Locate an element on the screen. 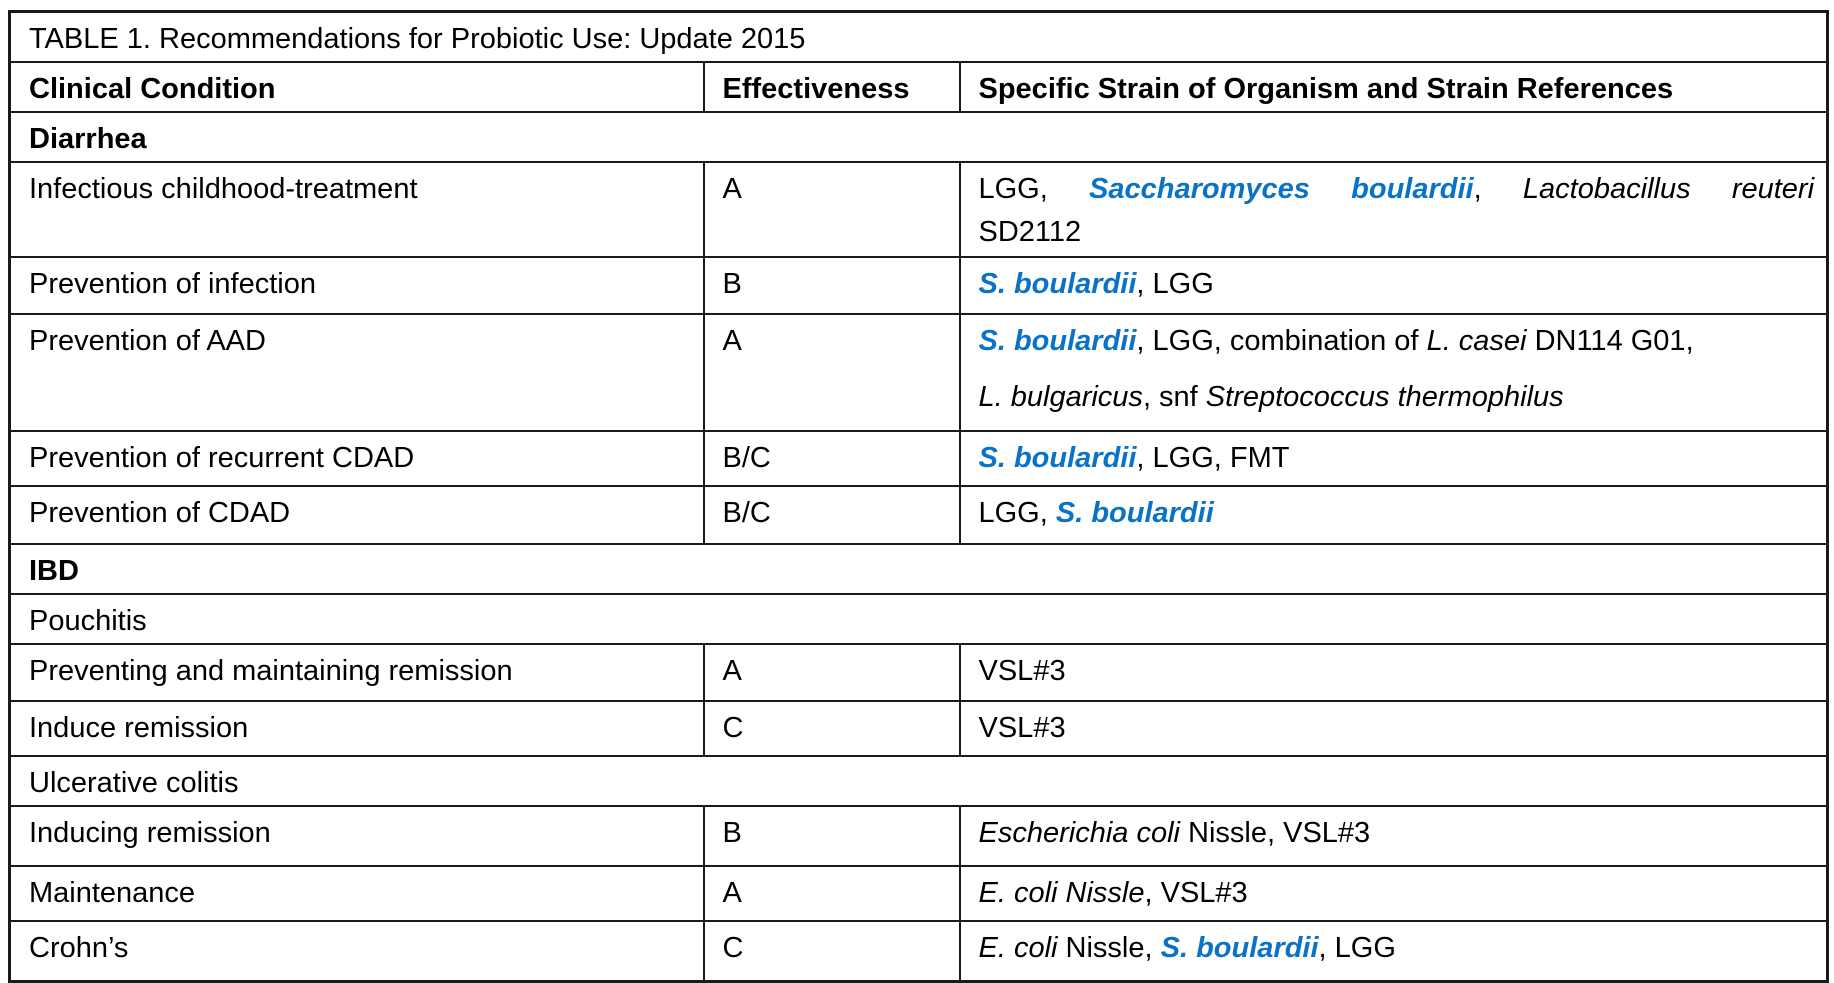 The width and height of the screenshot is (1834, 983). strain-references-cell: E. coli Nissle, S. boulardii, LGG is located at coordinates (1393, 951).